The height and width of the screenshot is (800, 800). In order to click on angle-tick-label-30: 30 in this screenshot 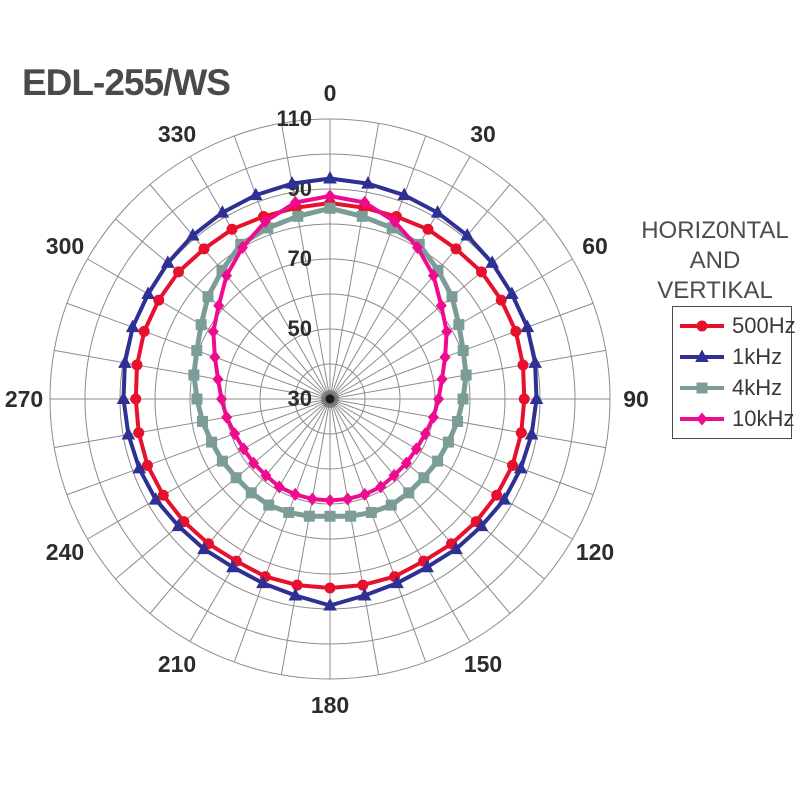, I will do `click(483, 134)`.